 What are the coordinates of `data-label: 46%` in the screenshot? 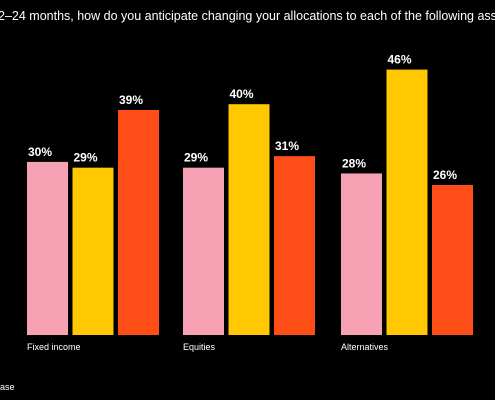 It's located at (400, 60).